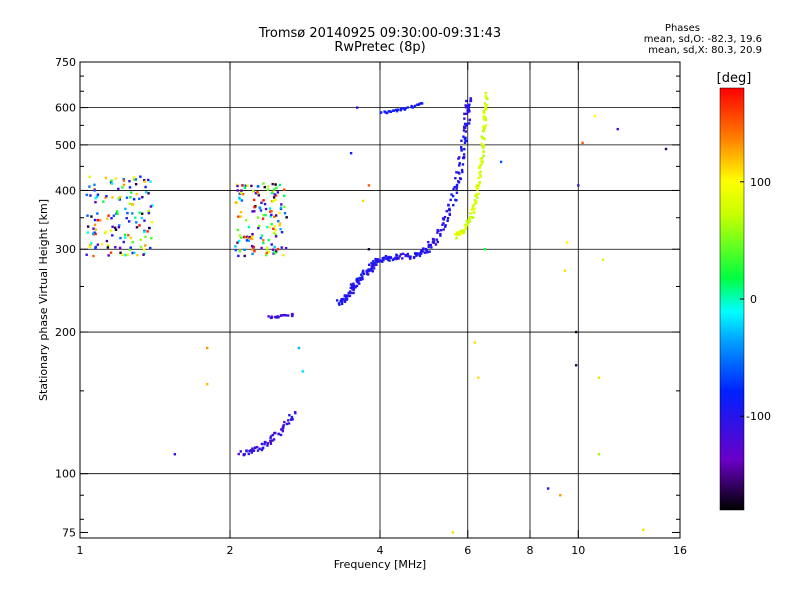 This screenshot has width=800, height=600. I want to click on y-tick-label: 100, so click(65, 474).